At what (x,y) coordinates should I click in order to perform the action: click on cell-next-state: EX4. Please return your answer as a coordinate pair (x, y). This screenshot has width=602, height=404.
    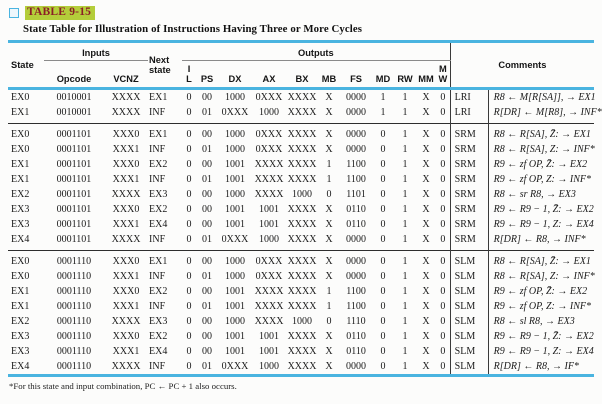
    Looking at the image, I should click on (158, 224).